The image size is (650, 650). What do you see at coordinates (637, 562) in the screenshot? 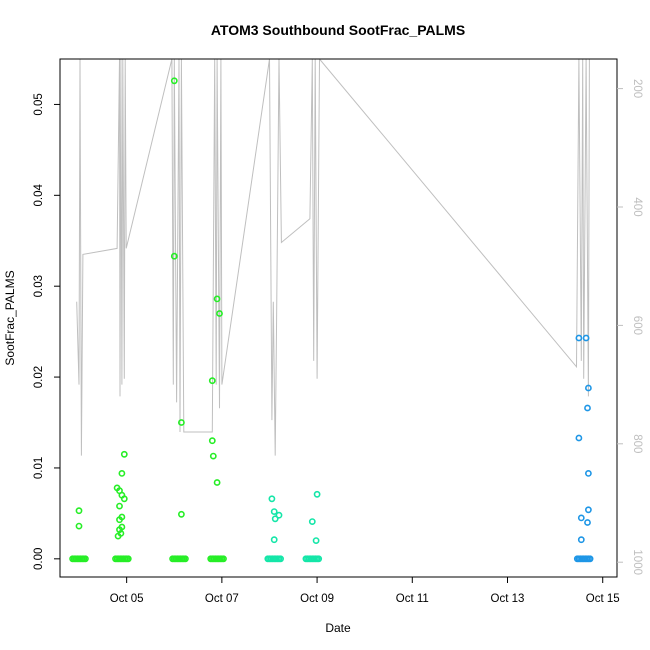
I see `right-tick-label: 1000` at bounding box center [637, 562].